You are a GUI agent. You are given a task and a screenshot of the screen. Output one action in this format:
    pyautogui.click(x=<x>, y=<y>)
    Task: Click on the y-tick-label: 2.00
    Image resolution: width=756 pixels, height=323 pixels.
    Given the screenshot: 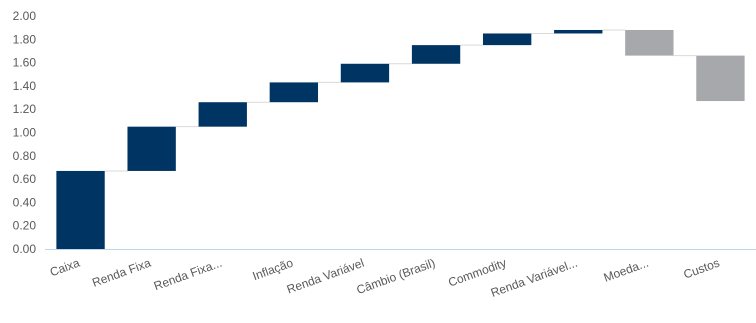 What is the action you would take?
    pyautogui.click(x=25, y=16)
    